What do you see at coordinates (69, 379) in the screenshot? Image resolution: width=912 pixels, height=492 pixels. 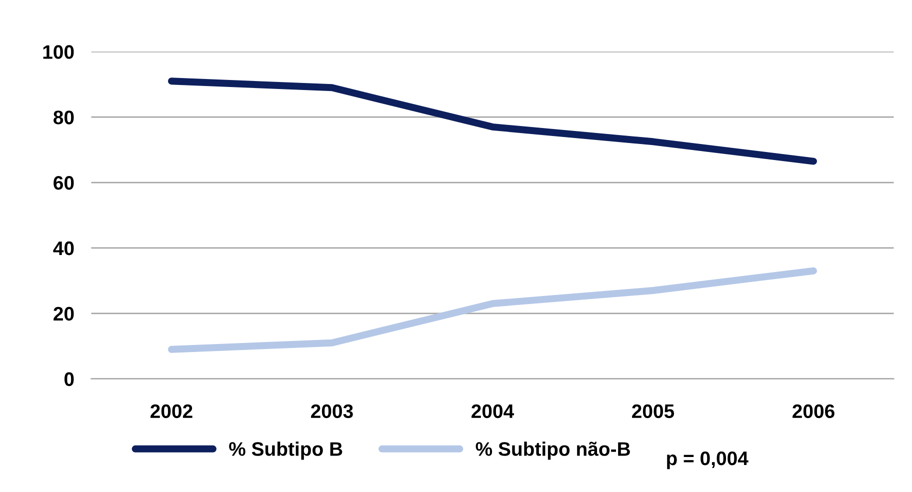 I see `y-tick-label: 0` at bounding box center [69, 379].